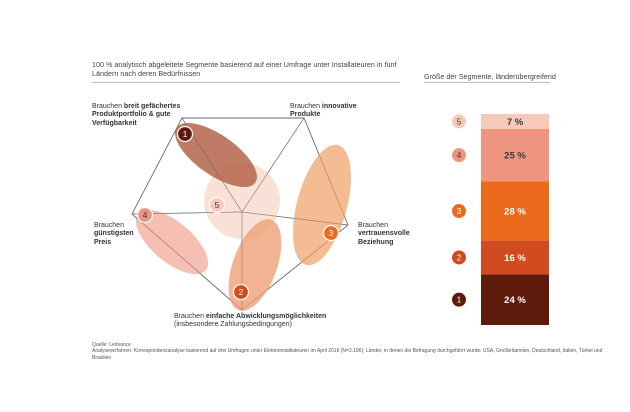  I want to click on segment-1-marker-label: 1, so click(185, 134).